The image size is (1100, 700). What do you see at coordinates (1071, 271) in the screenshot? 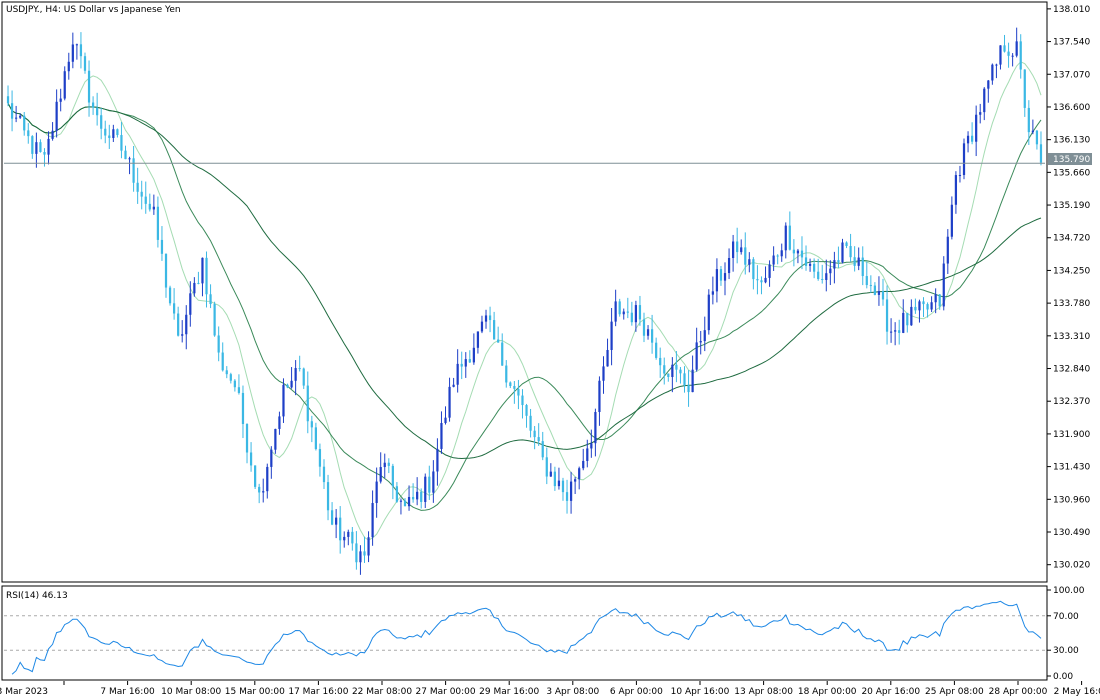
I see `price-tick-label: 134.250` at bounding box center [1071, 271].